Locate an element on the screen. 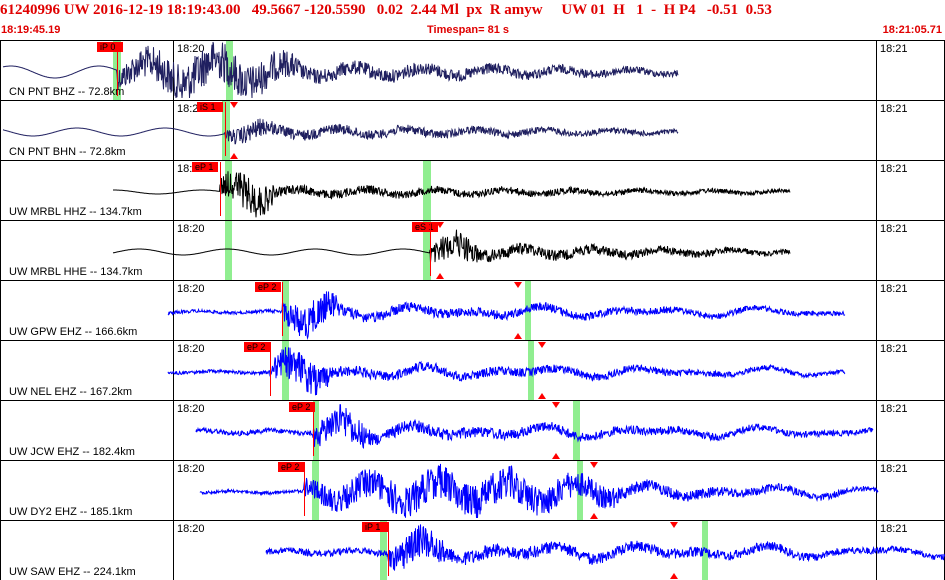 The image size is (945, 580). seismogram-panel: 18:20 18:21 eP 2 UW JCW EHZ -- 182.4km is located at coordinates (472, 430).